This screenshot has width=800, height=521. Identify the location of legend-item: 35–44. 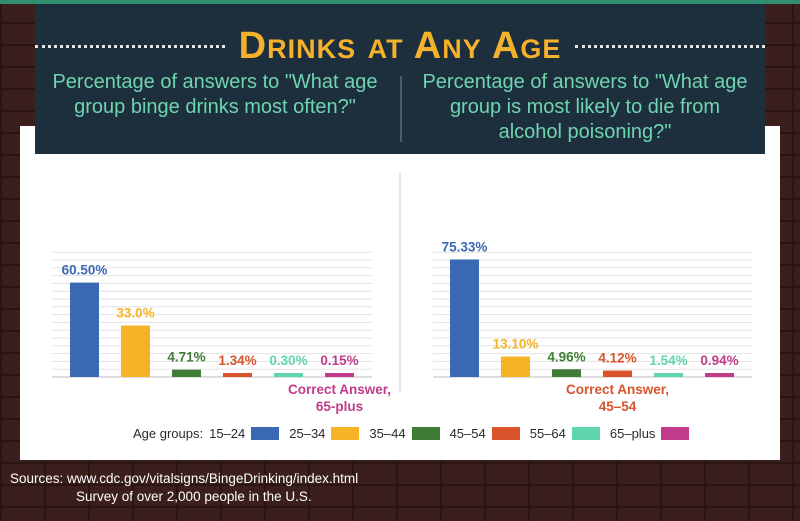
(404, 433).